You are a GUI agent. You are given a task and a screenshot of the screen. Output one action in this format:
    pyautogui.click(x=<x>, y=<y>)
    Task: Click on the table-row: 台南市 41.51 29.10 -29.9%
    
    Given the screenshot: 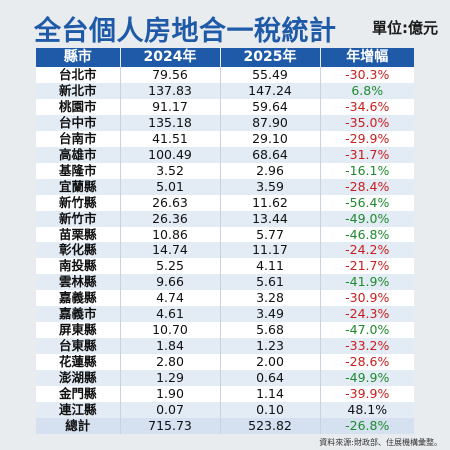 What is the action you would take?
    pyautogui.click(x=225, y=138)
    